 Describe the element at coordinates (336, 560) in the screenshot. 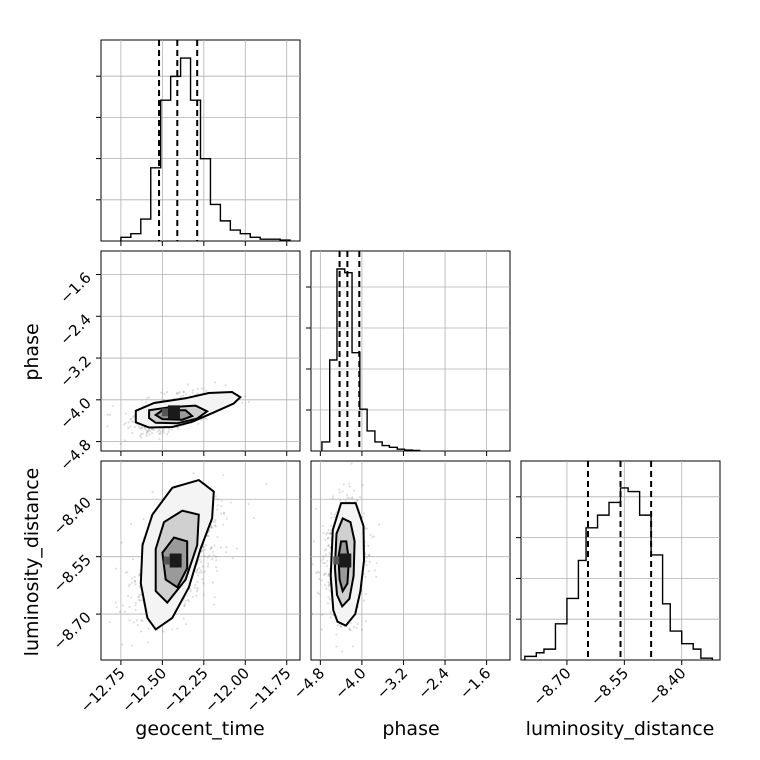

I see `density-side-phase-luminosity_distance` at that location.